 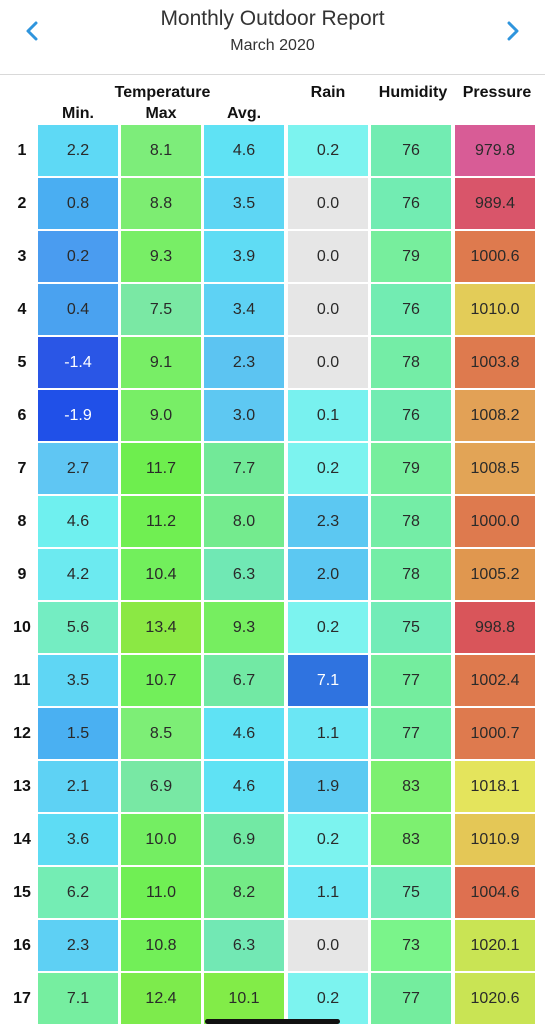 I want to click on chevron-left-icon, so click(x=32, y=31).